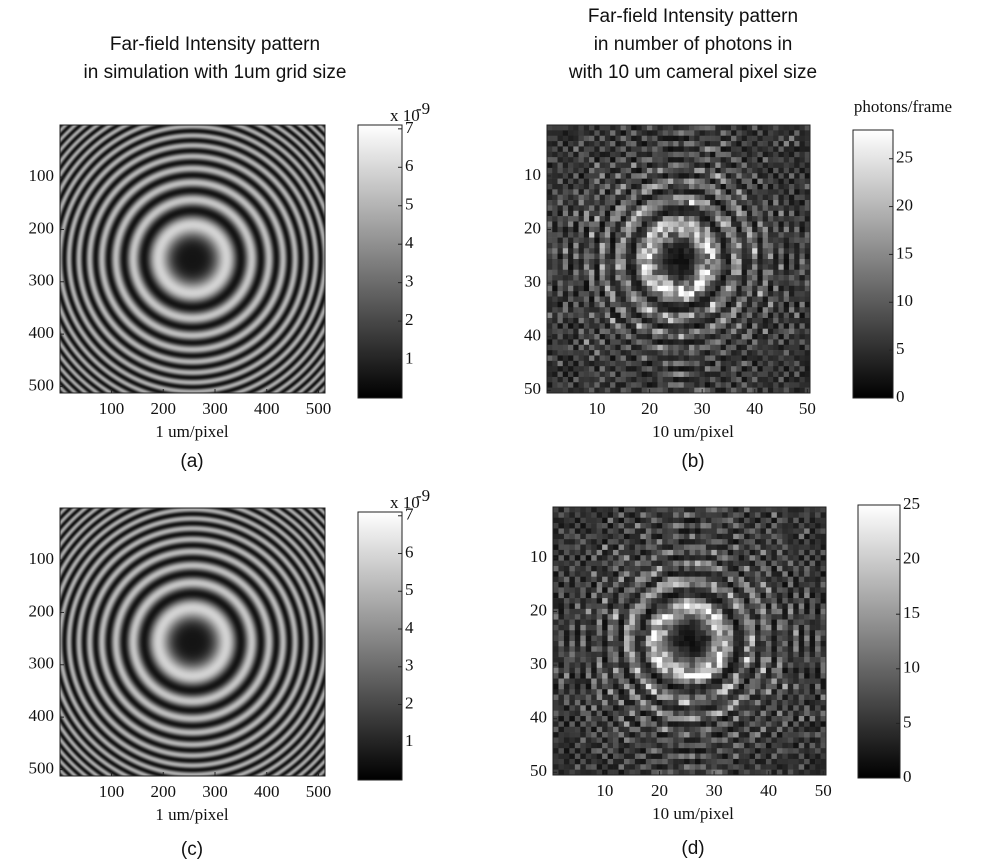 This screenshot has width=998, height=867. I want to click on colorbar-tick-label: 1, so click(409, 357).